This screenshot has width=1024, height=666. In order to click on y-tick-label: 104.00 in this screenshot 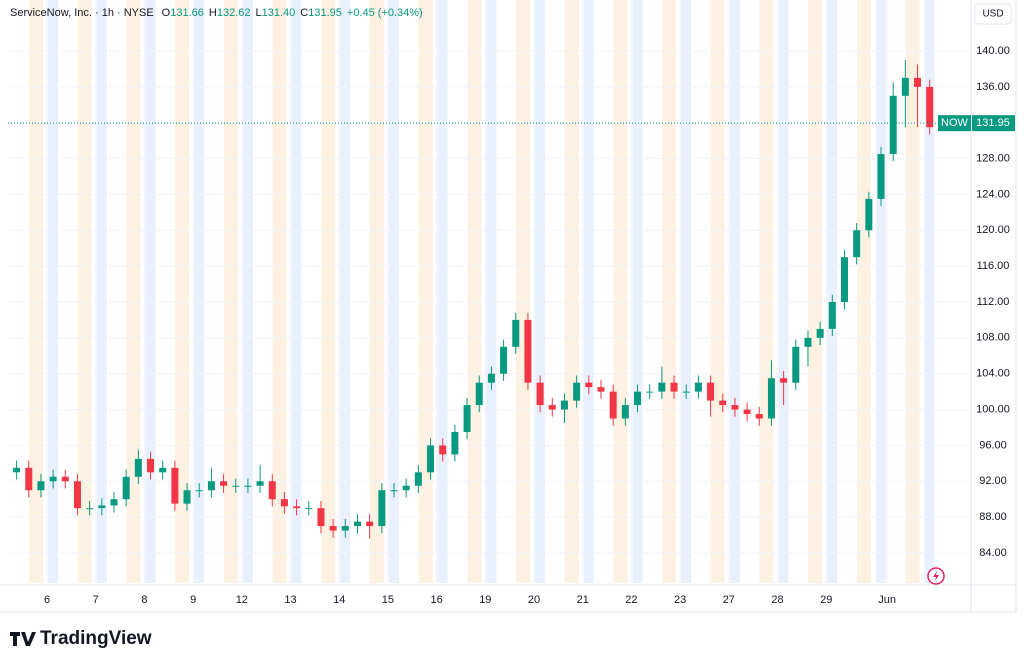, I will do `click(993, 374)`.